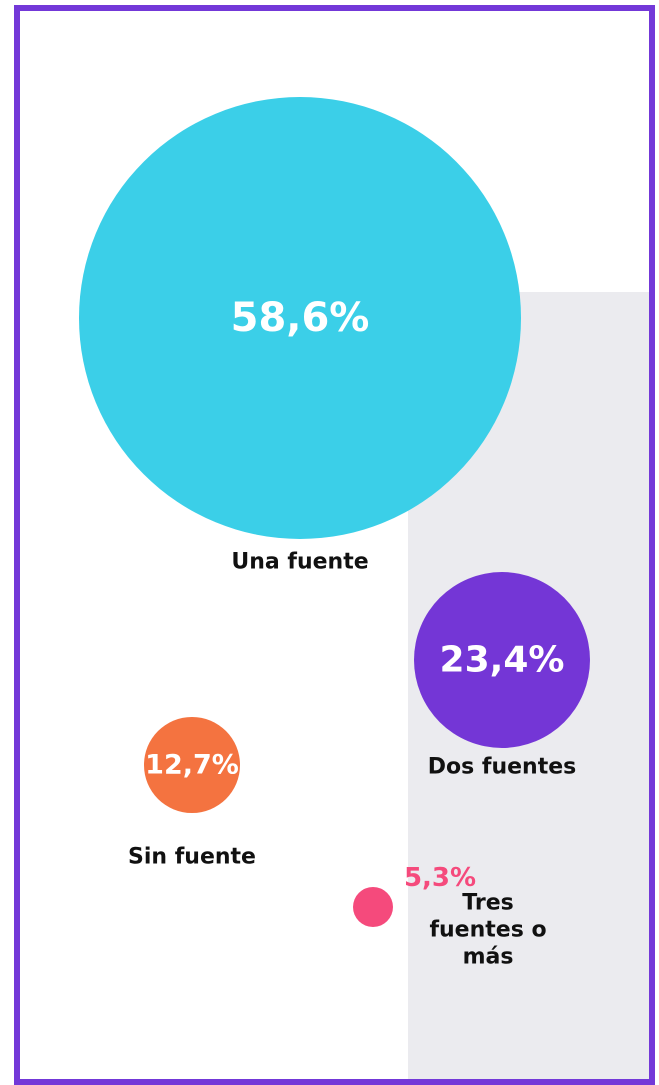 The height and width of the screenshot is (1085, 659). I want to click on value-label: 23,4%, so click(502, 660).